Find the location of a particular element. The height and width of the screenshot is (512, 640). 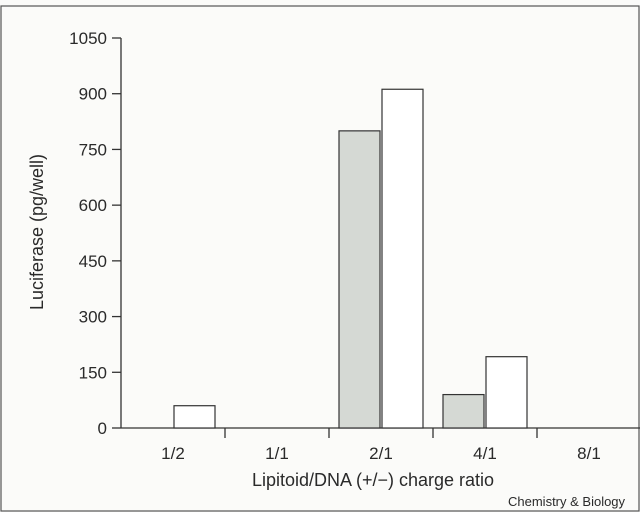

y-tick-label: 750 is located at coordinates (93, 149).